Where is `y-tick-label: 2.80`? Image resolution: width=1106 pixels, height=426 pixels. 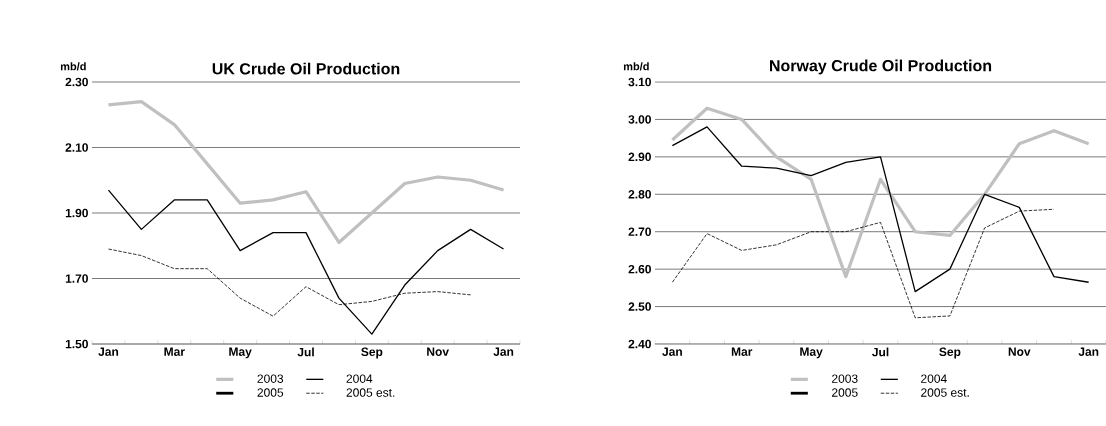
y-tick-label: 2.80 is located at coordinates (639, 194).